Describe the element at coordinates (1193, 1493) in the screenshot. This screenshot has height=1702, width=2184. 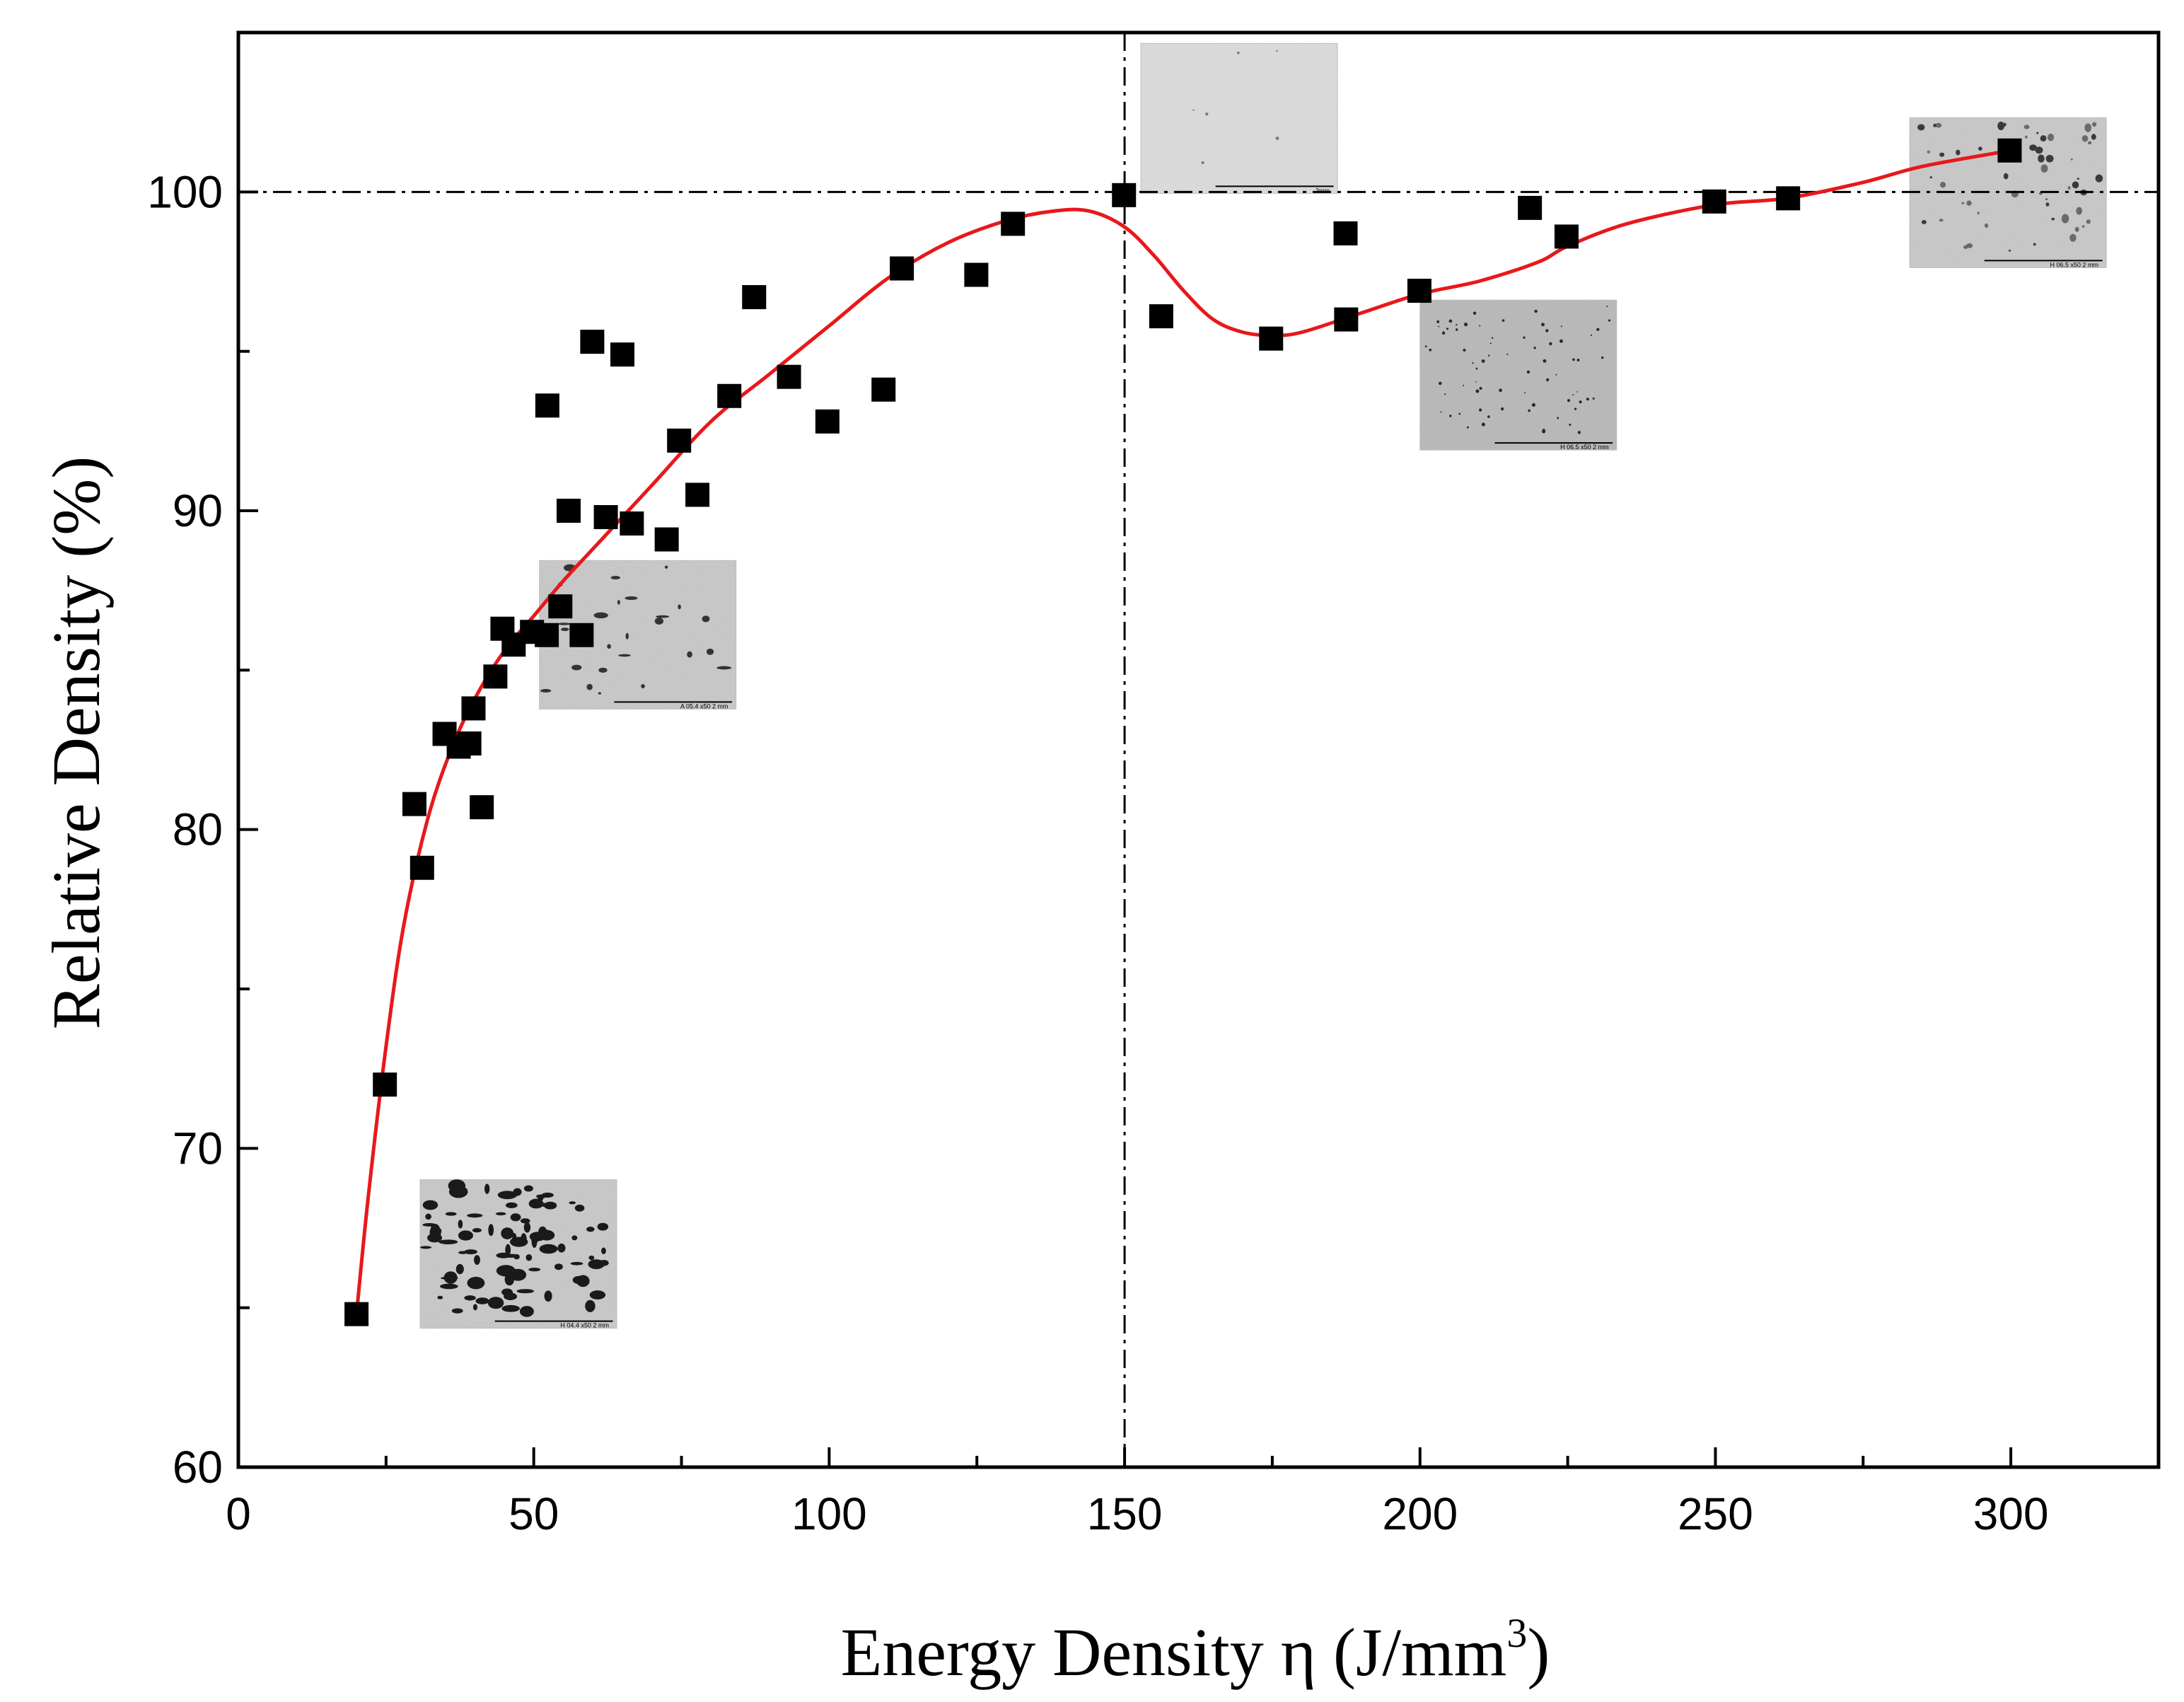
I see `x-axis: 0 50 100 150 200 250 300` at that location.